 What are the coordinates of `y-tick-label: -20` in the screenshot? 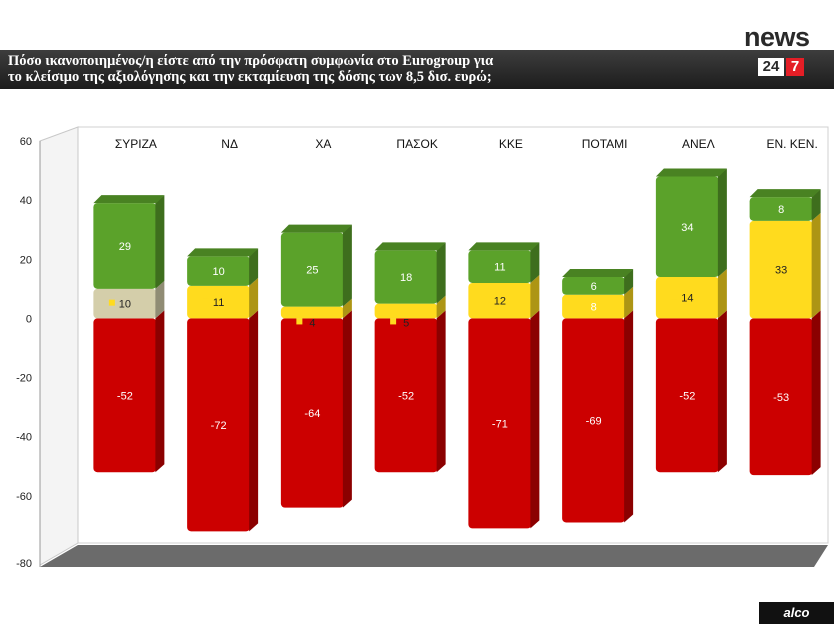 It's located at (24, 379).